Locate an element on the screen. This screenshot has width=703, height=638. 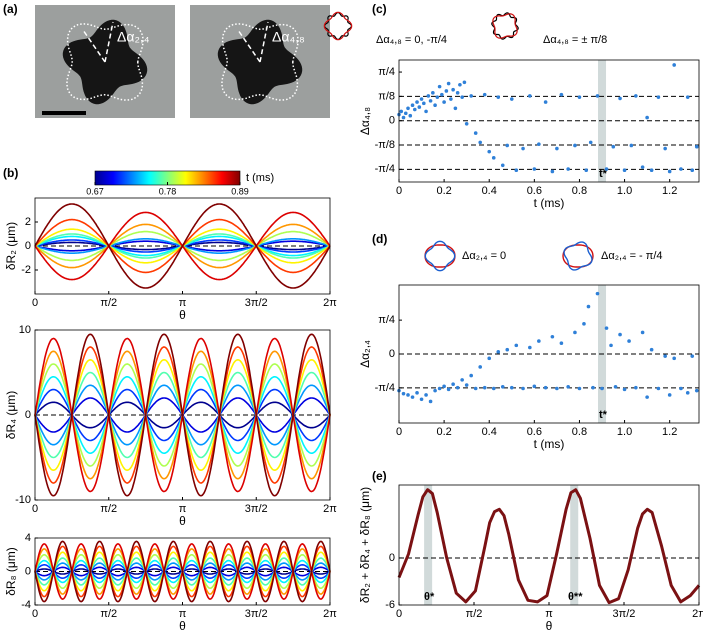
band-label: θ** is located at coordinates (575, 597).